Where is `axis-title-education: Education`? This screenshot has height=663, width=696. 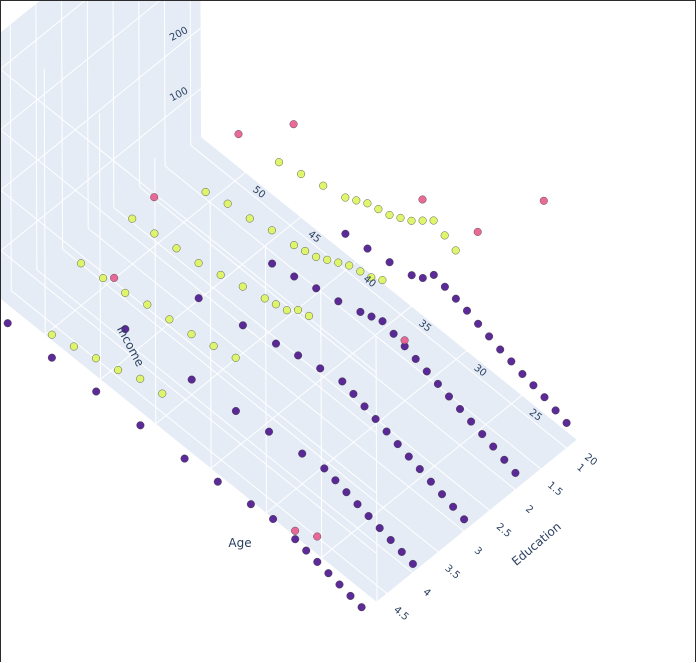 axis-title-education: Education is located at coordinates (536, 543).